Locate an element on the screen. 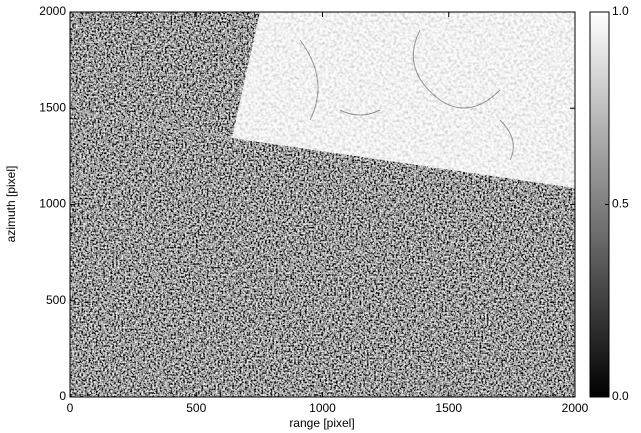 The width and height of the screenshot is (641, 433). y-tick-label: 0 is located at coordinates (62, 396).